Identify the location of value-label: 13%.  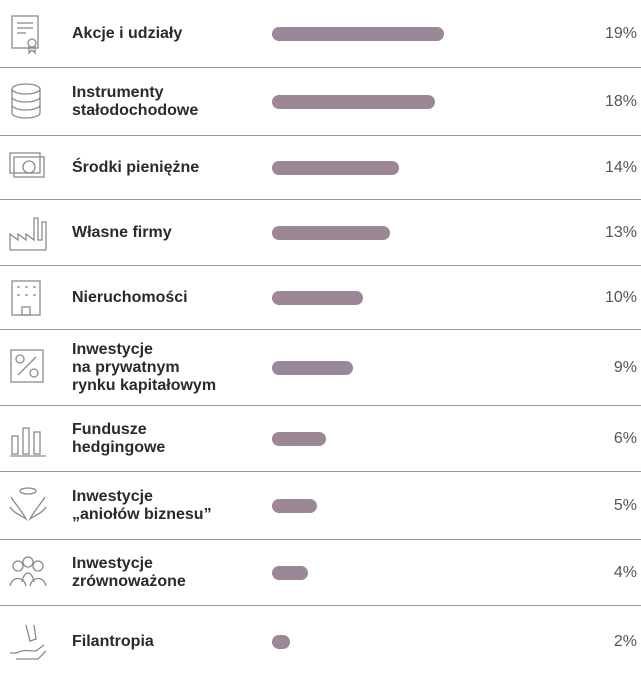
(620, 232).